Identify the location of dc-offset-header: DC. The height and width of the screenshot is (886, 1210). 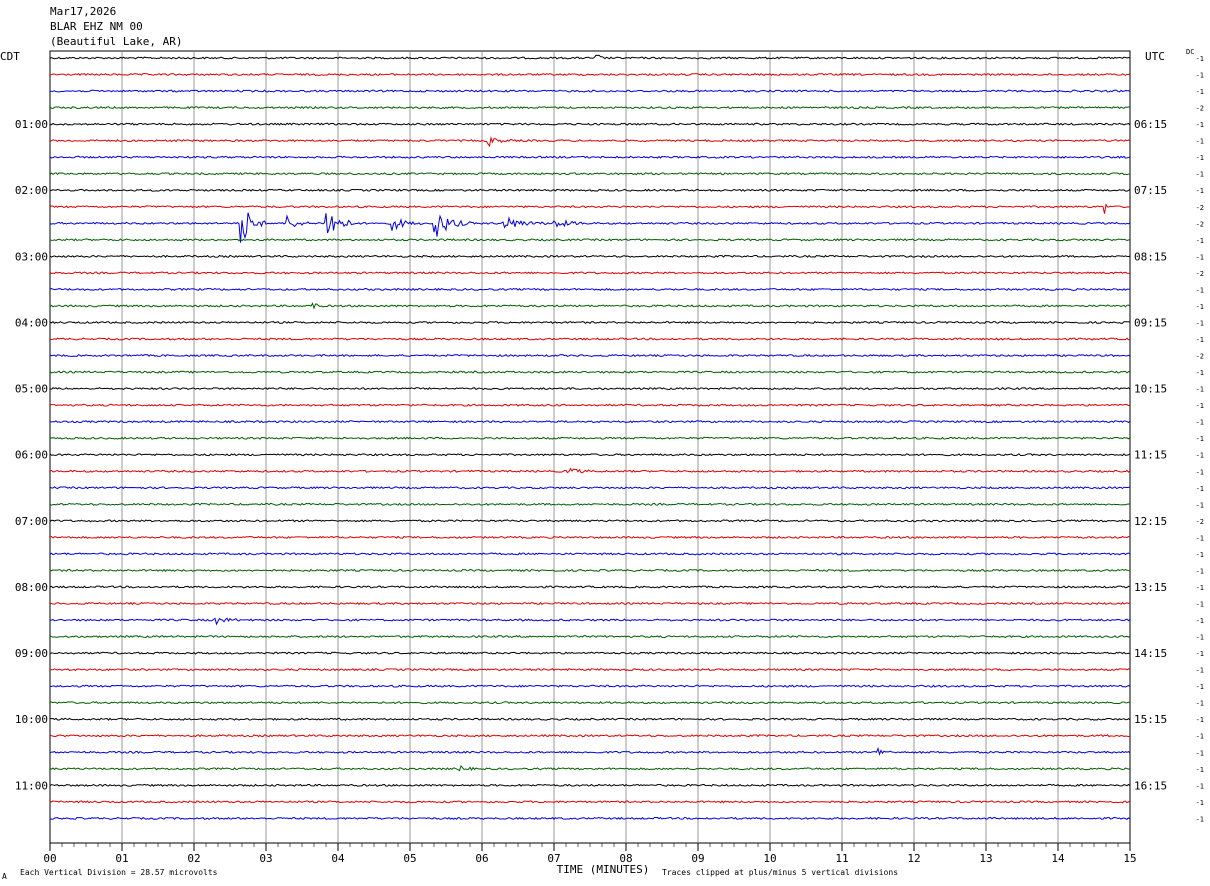
(1190, 52).